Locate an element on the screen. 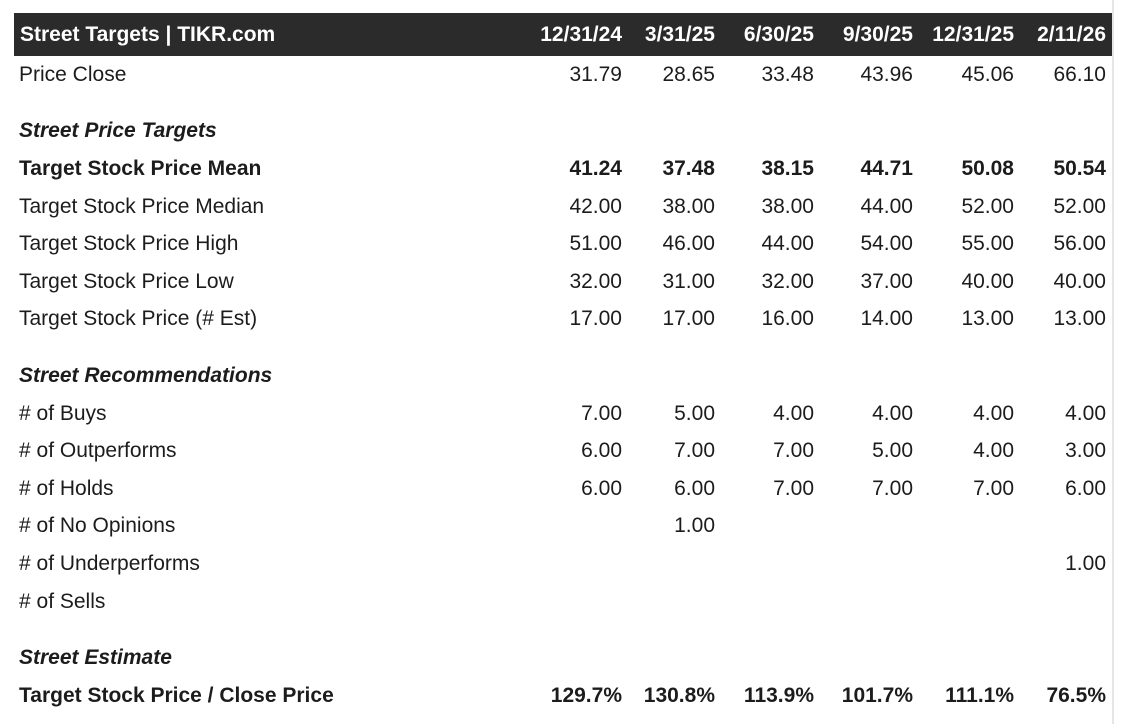 Image resolution: width=1130 pixels, height=724 pixels. cell-value: 50.54 is located at coordinates (1079, 168).